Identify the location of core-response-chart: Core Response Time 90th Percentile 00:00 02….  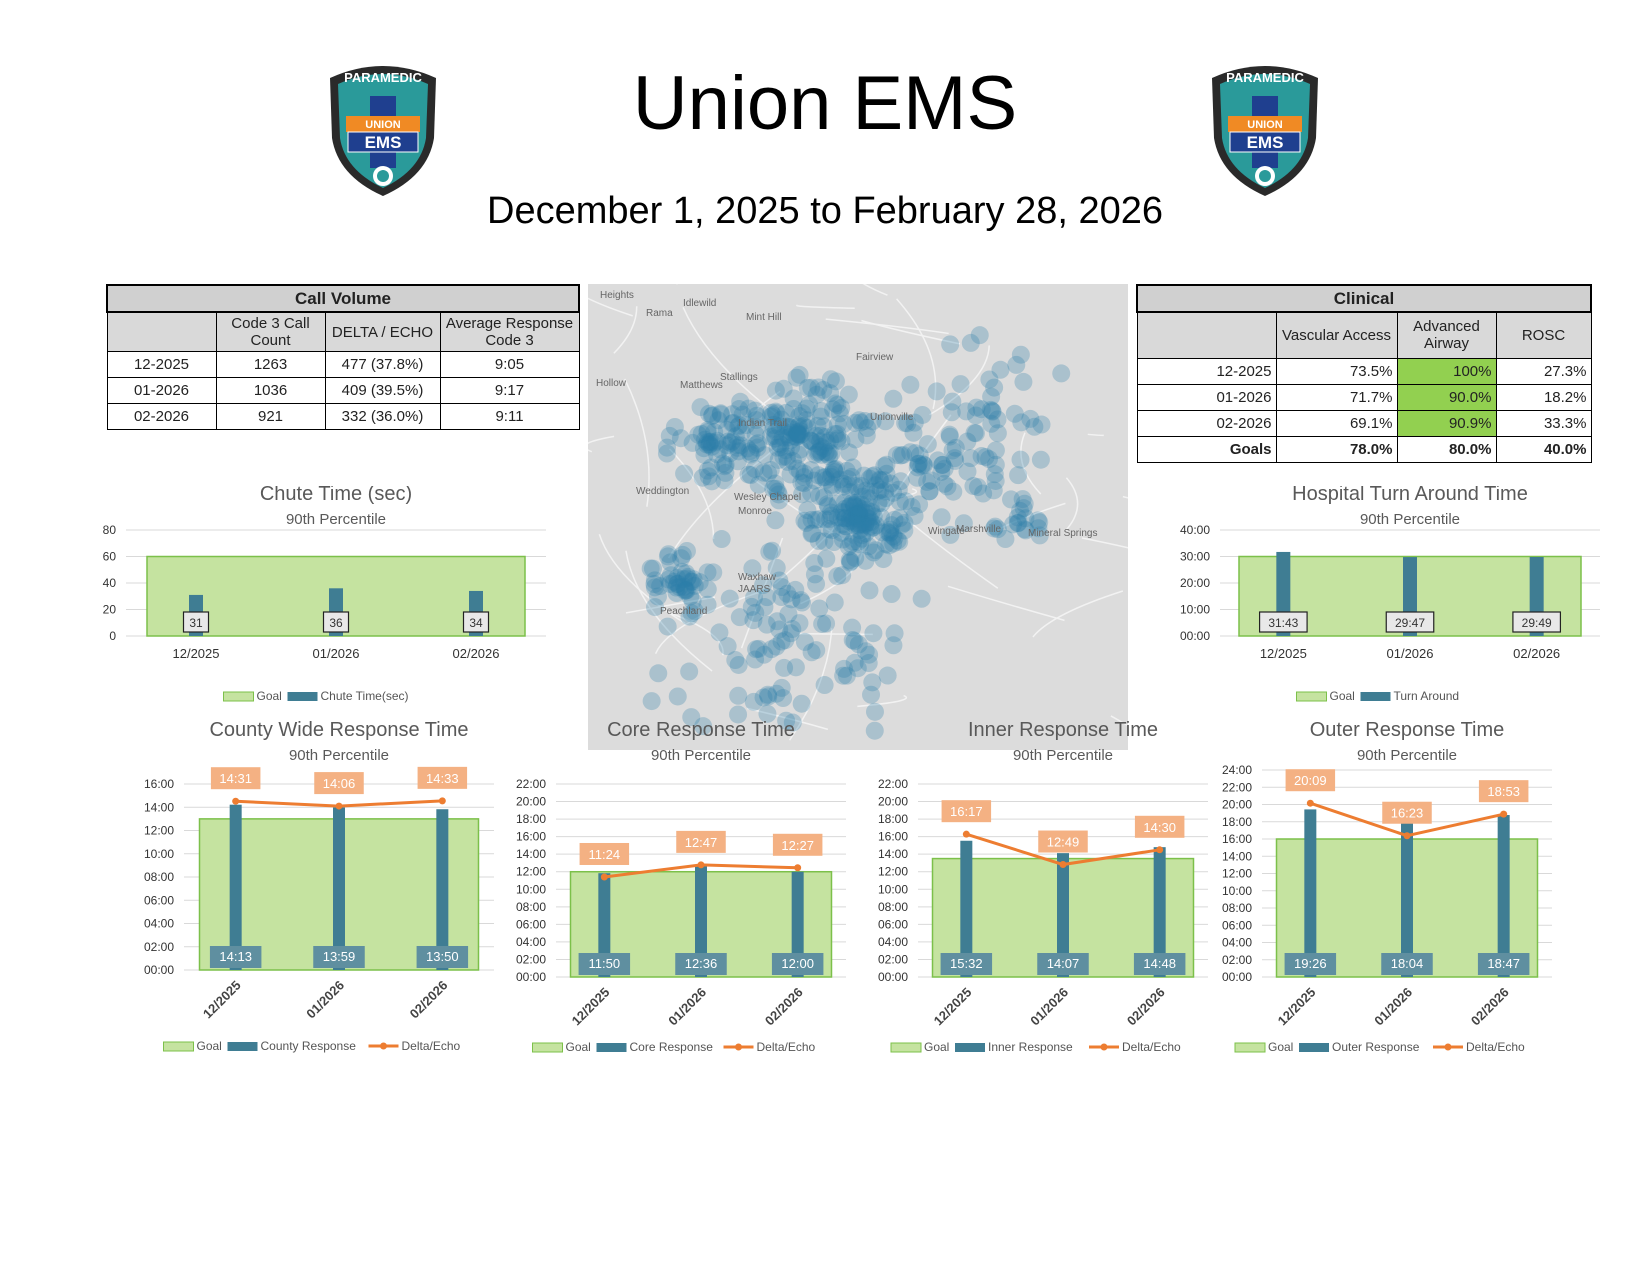
(681, 886).